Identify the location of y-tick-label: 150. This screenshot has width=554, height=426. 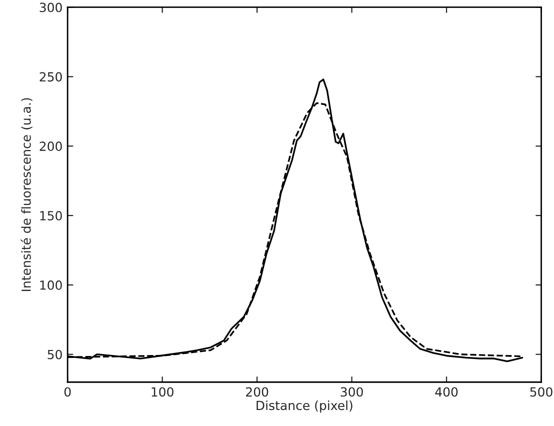
(51, 215).